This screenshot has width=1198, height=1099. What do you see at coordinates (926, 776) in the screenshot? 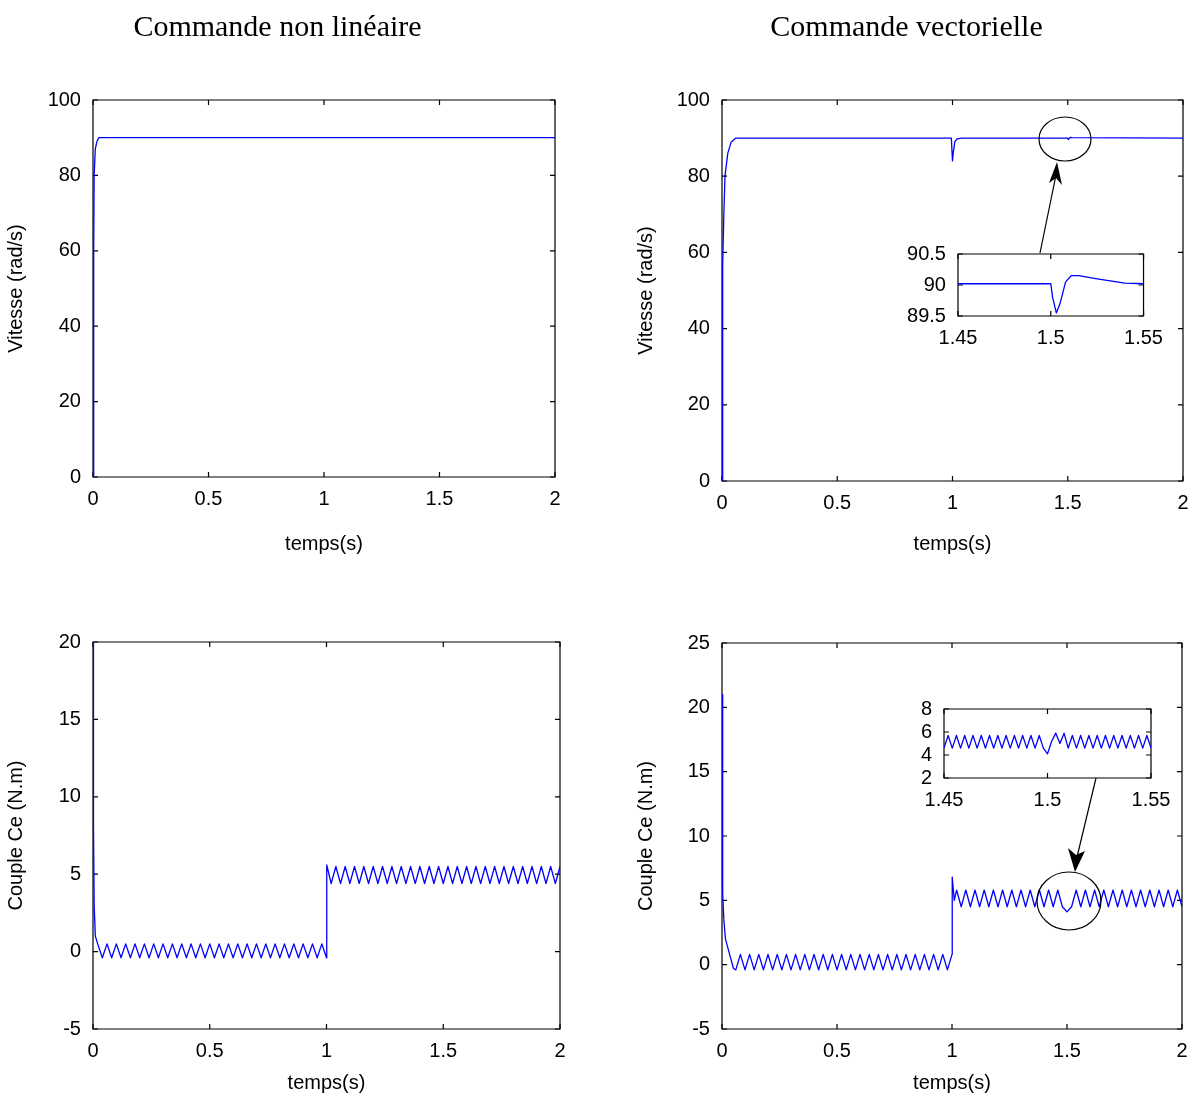
I see `y-tick-label: 2` at bounding box center [926, 776].